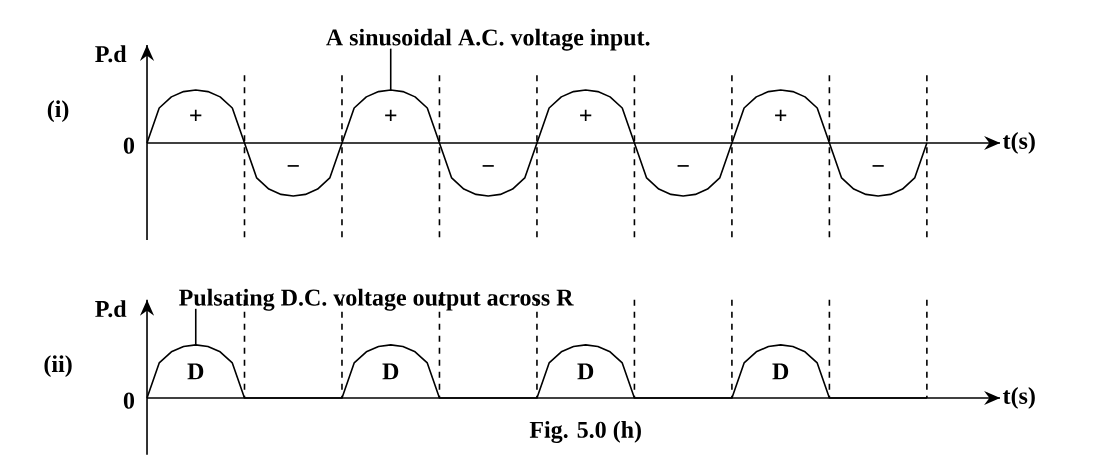  Describe the element at coordinates (376, 299) in the screenshot. I see `chart-title: Pulsating D.C. voltage output across R` at that location.